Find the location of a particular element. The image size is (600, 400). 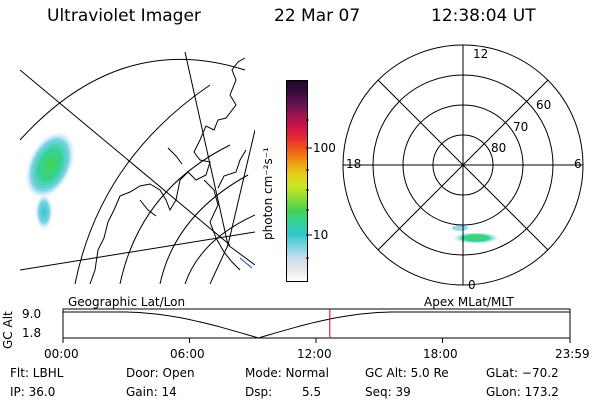

time-tick-3: 18:00 is located at coordinates (440, 354).